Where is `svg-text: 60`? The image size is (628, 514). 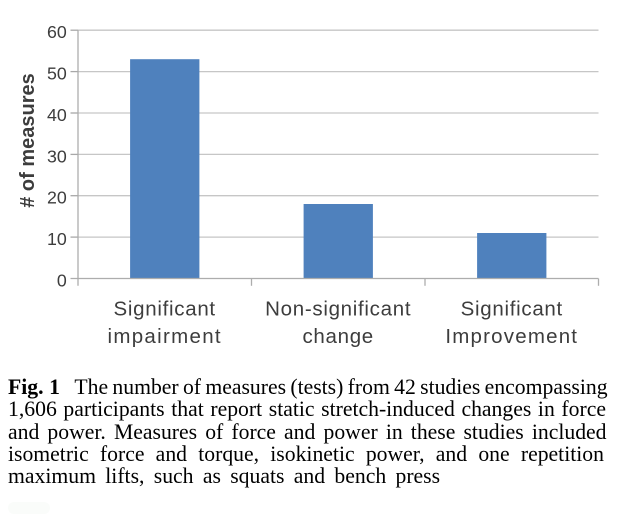
svg-text: 60 is located at coordinates (57, 32).